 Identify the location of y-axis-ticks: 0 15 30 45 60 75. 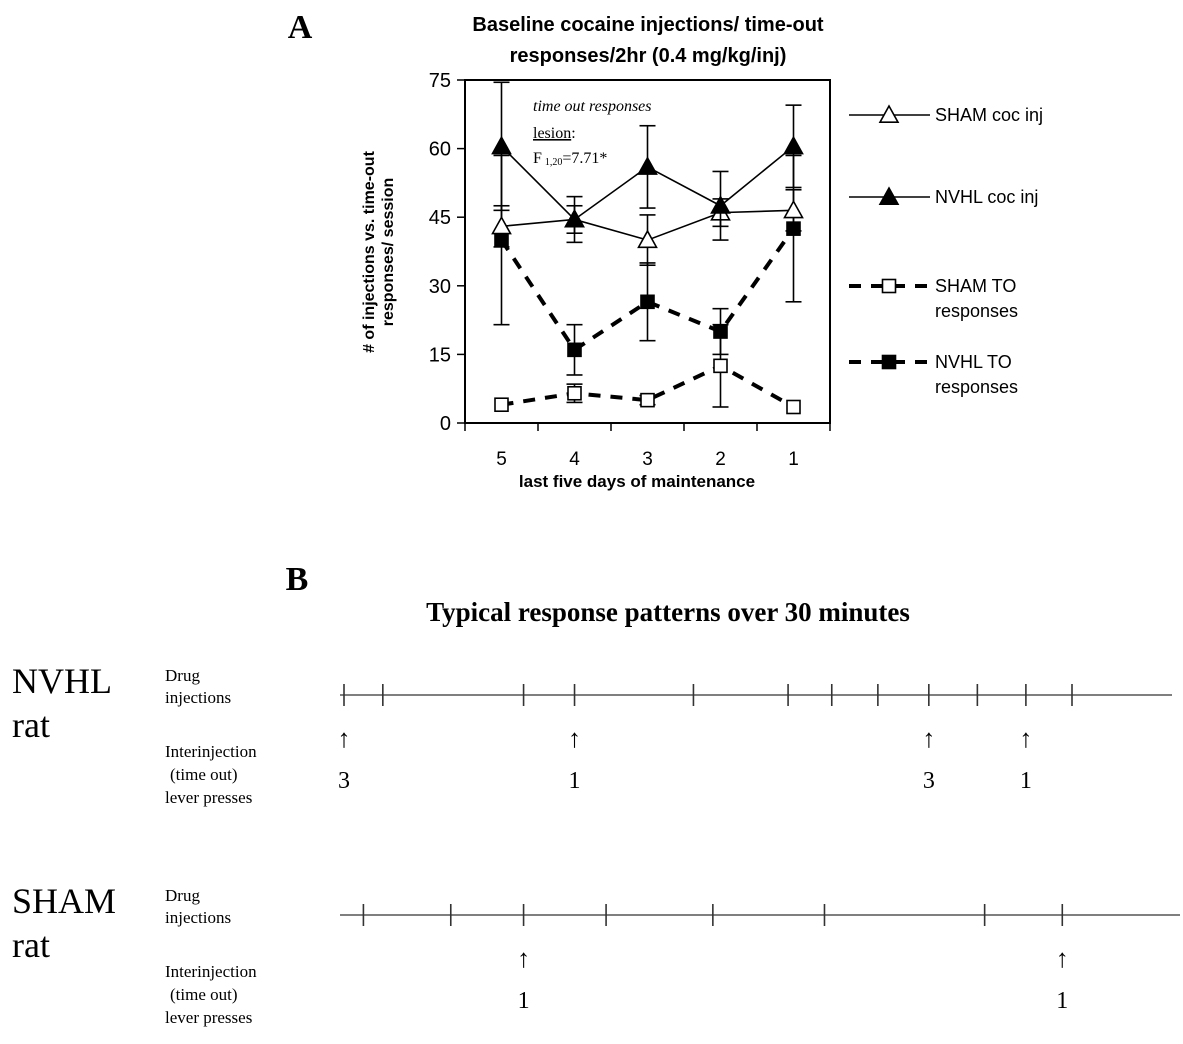
(447, 252).